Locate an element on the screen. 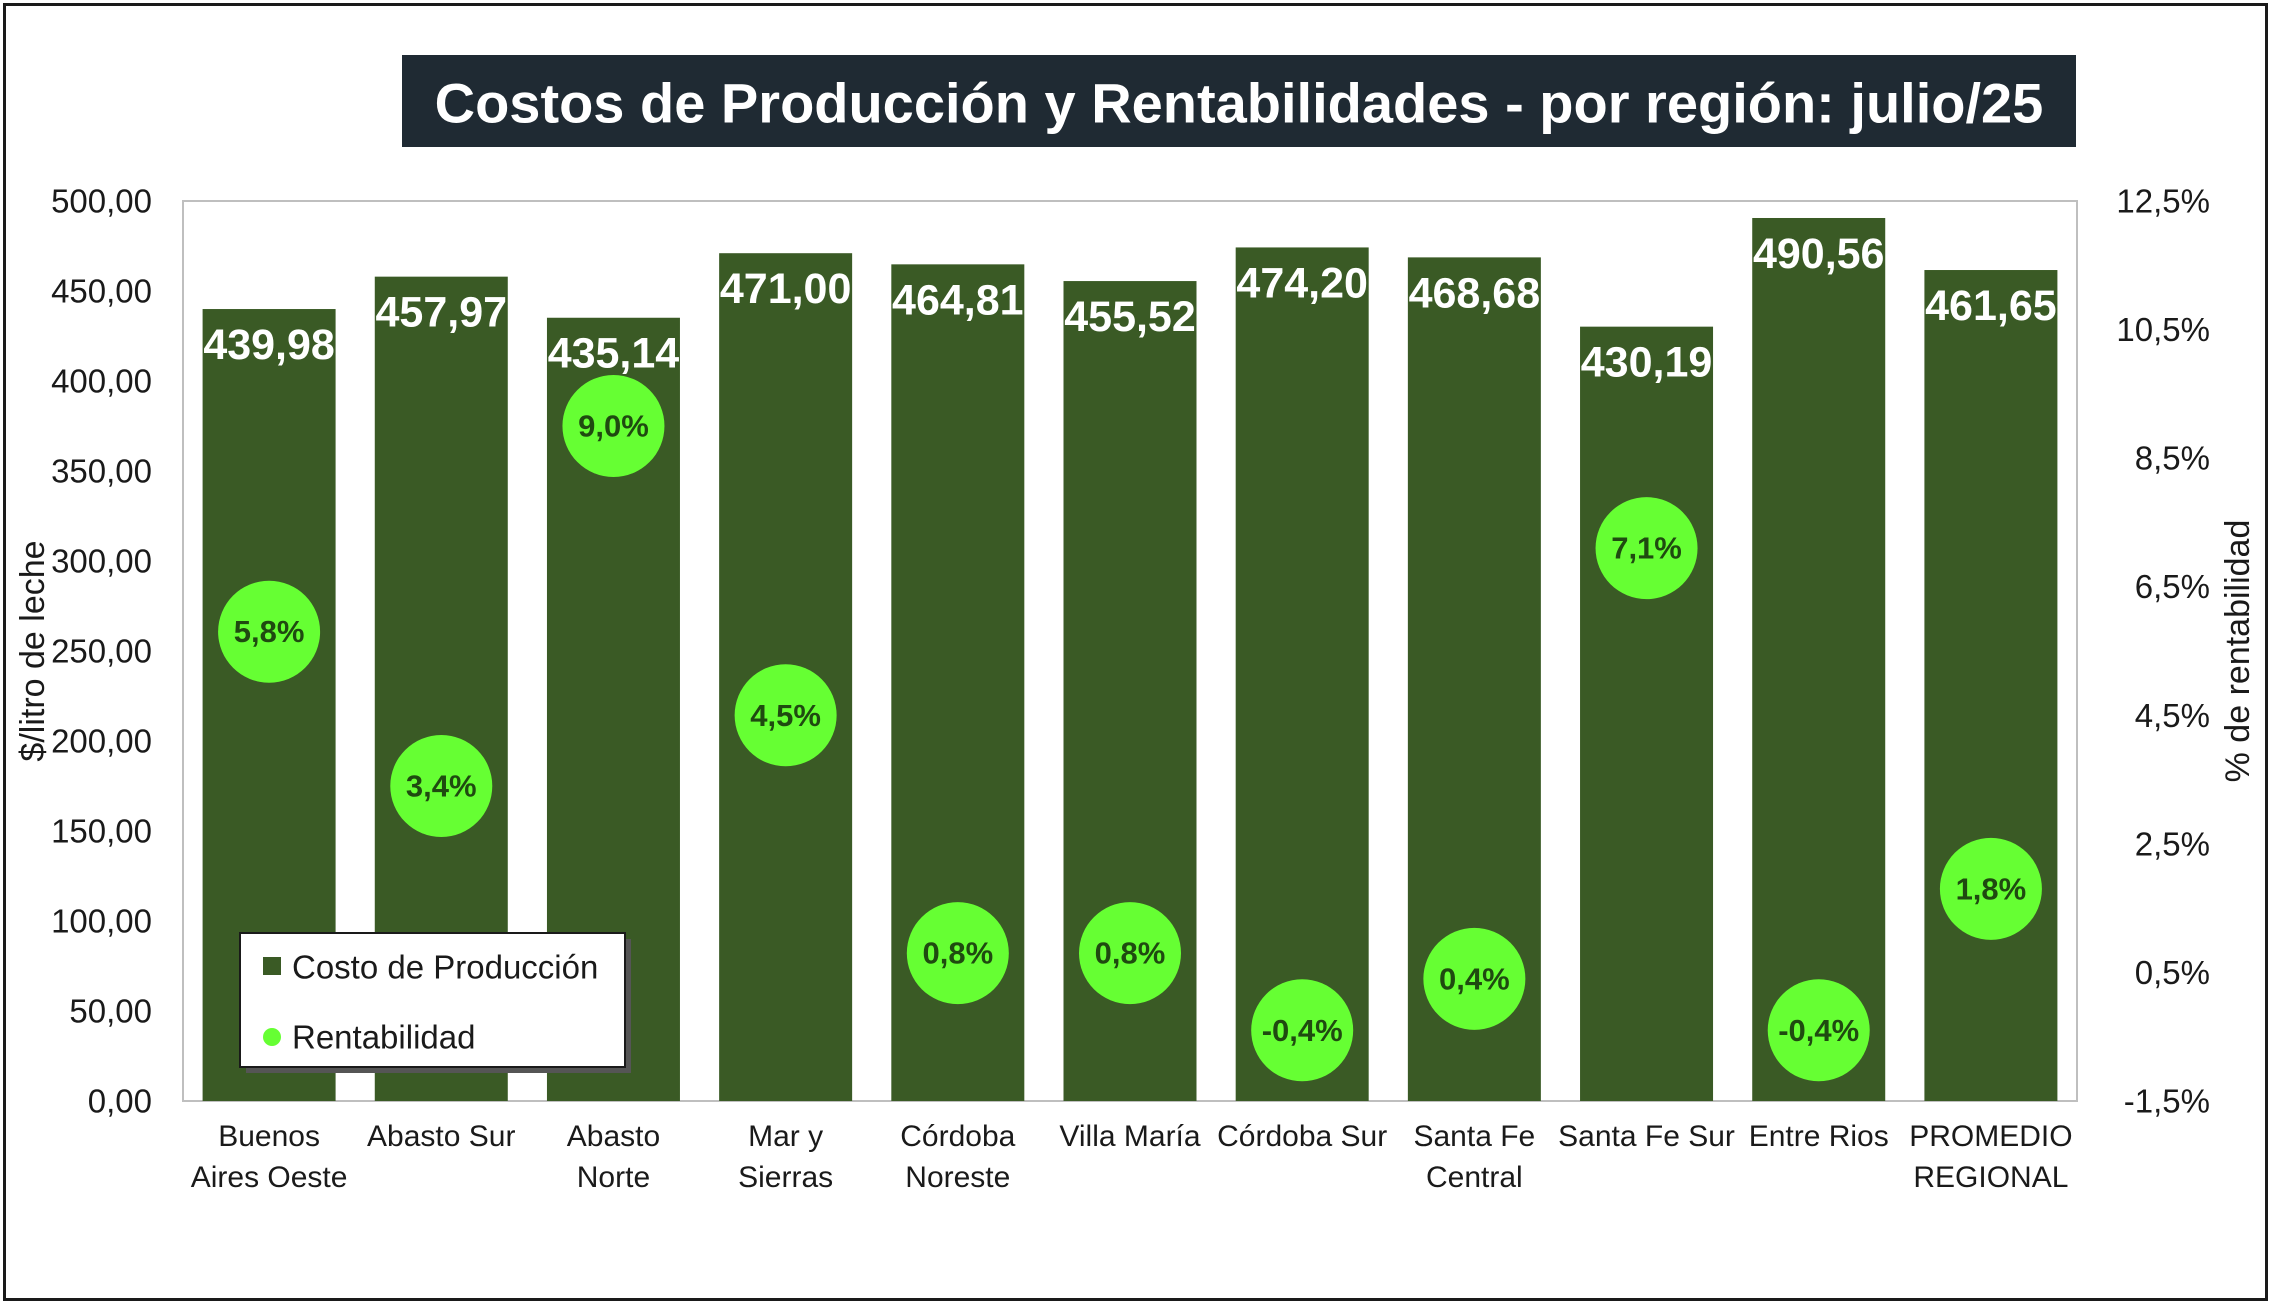 The image size is (2275, 1306). x-tick-label: Córdoba Sur is located at coordinates (1302, 1136).